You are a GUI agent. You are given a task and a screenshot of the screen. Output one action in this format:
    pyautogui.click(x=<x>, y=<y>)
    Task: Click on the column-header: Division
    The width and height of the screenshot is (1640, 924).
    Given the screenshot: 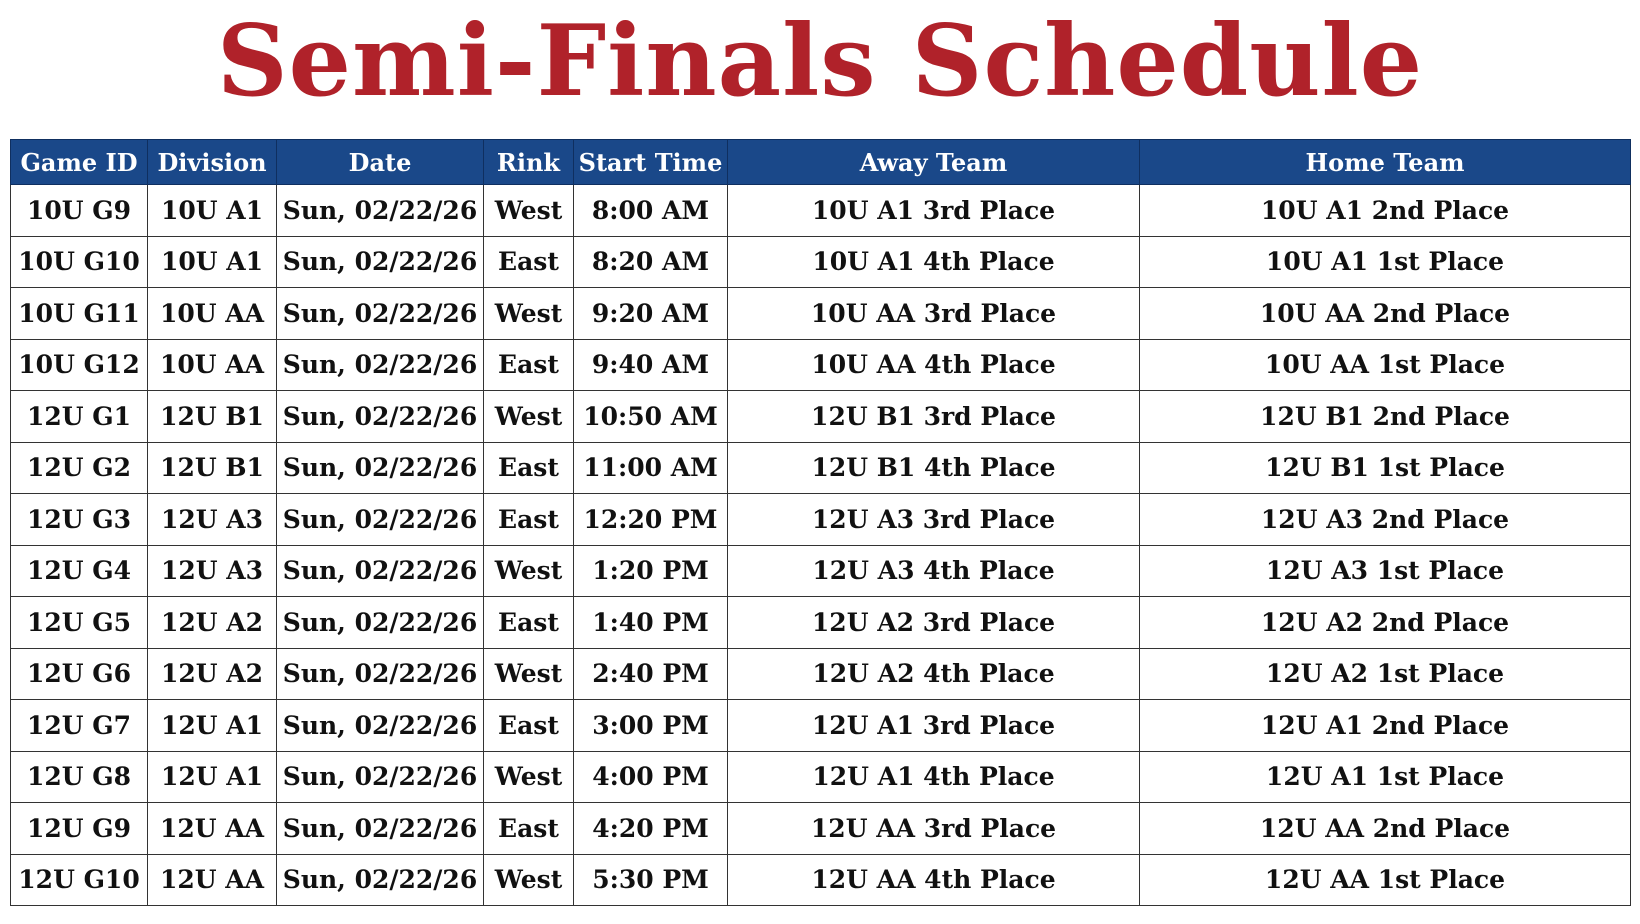 What is the action you would take?
    pyautogui.click(x=212, y=162)
    